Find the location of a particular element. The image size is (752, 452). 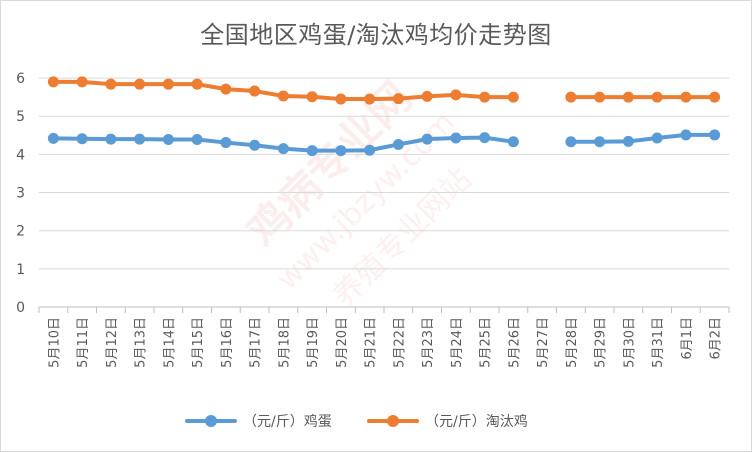

x-tick-label: 5月15日 is located at coordinates (198, 342).